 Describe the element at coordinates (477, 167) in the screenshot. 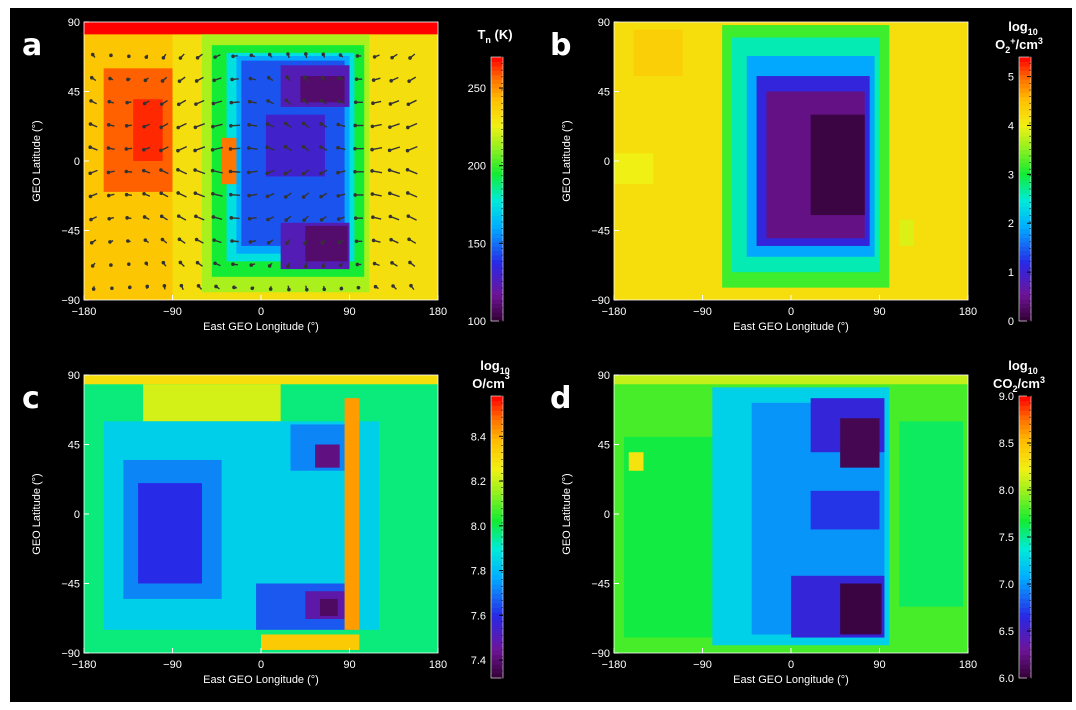

I see `colorbar-tick-label: 200` at that location.